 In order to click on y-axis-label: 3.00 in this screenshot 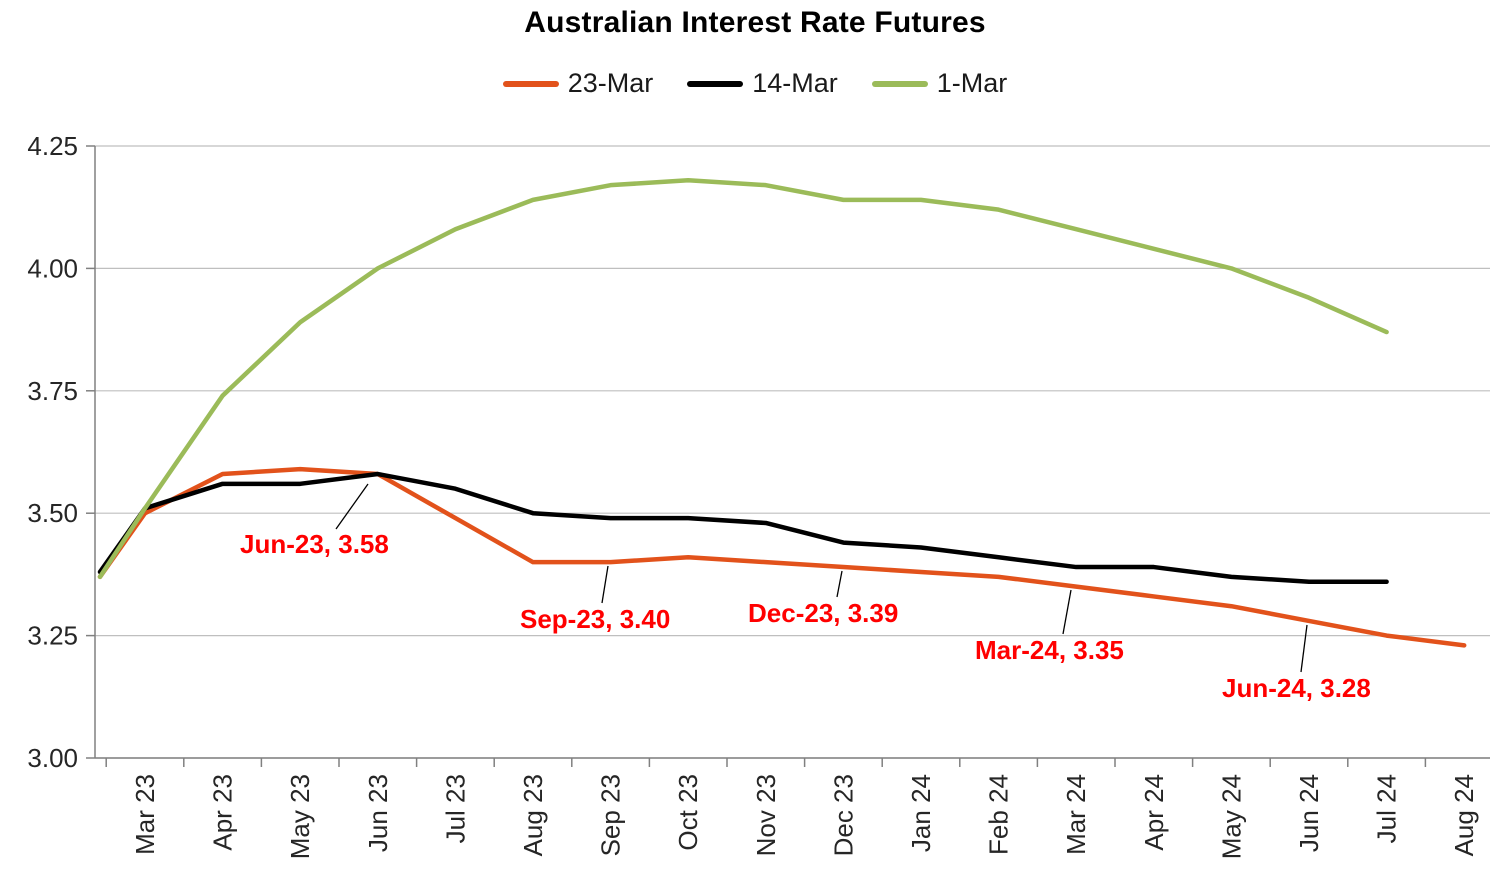, I will do `click(52, 758)`.